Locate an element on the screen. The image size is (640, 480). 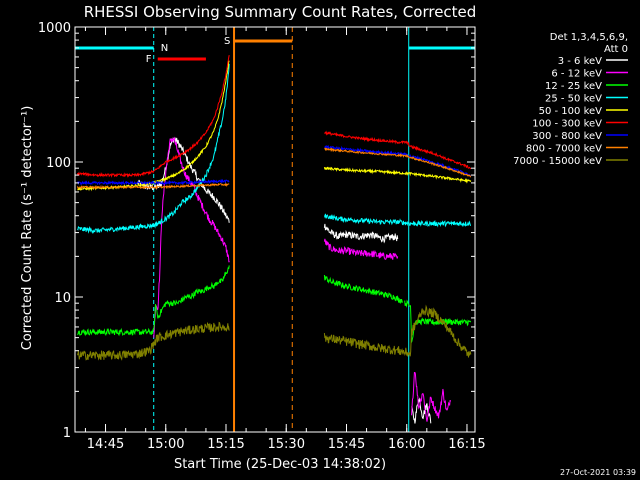
x-tick-label: 15:15 is located at coordinates (225, 444).